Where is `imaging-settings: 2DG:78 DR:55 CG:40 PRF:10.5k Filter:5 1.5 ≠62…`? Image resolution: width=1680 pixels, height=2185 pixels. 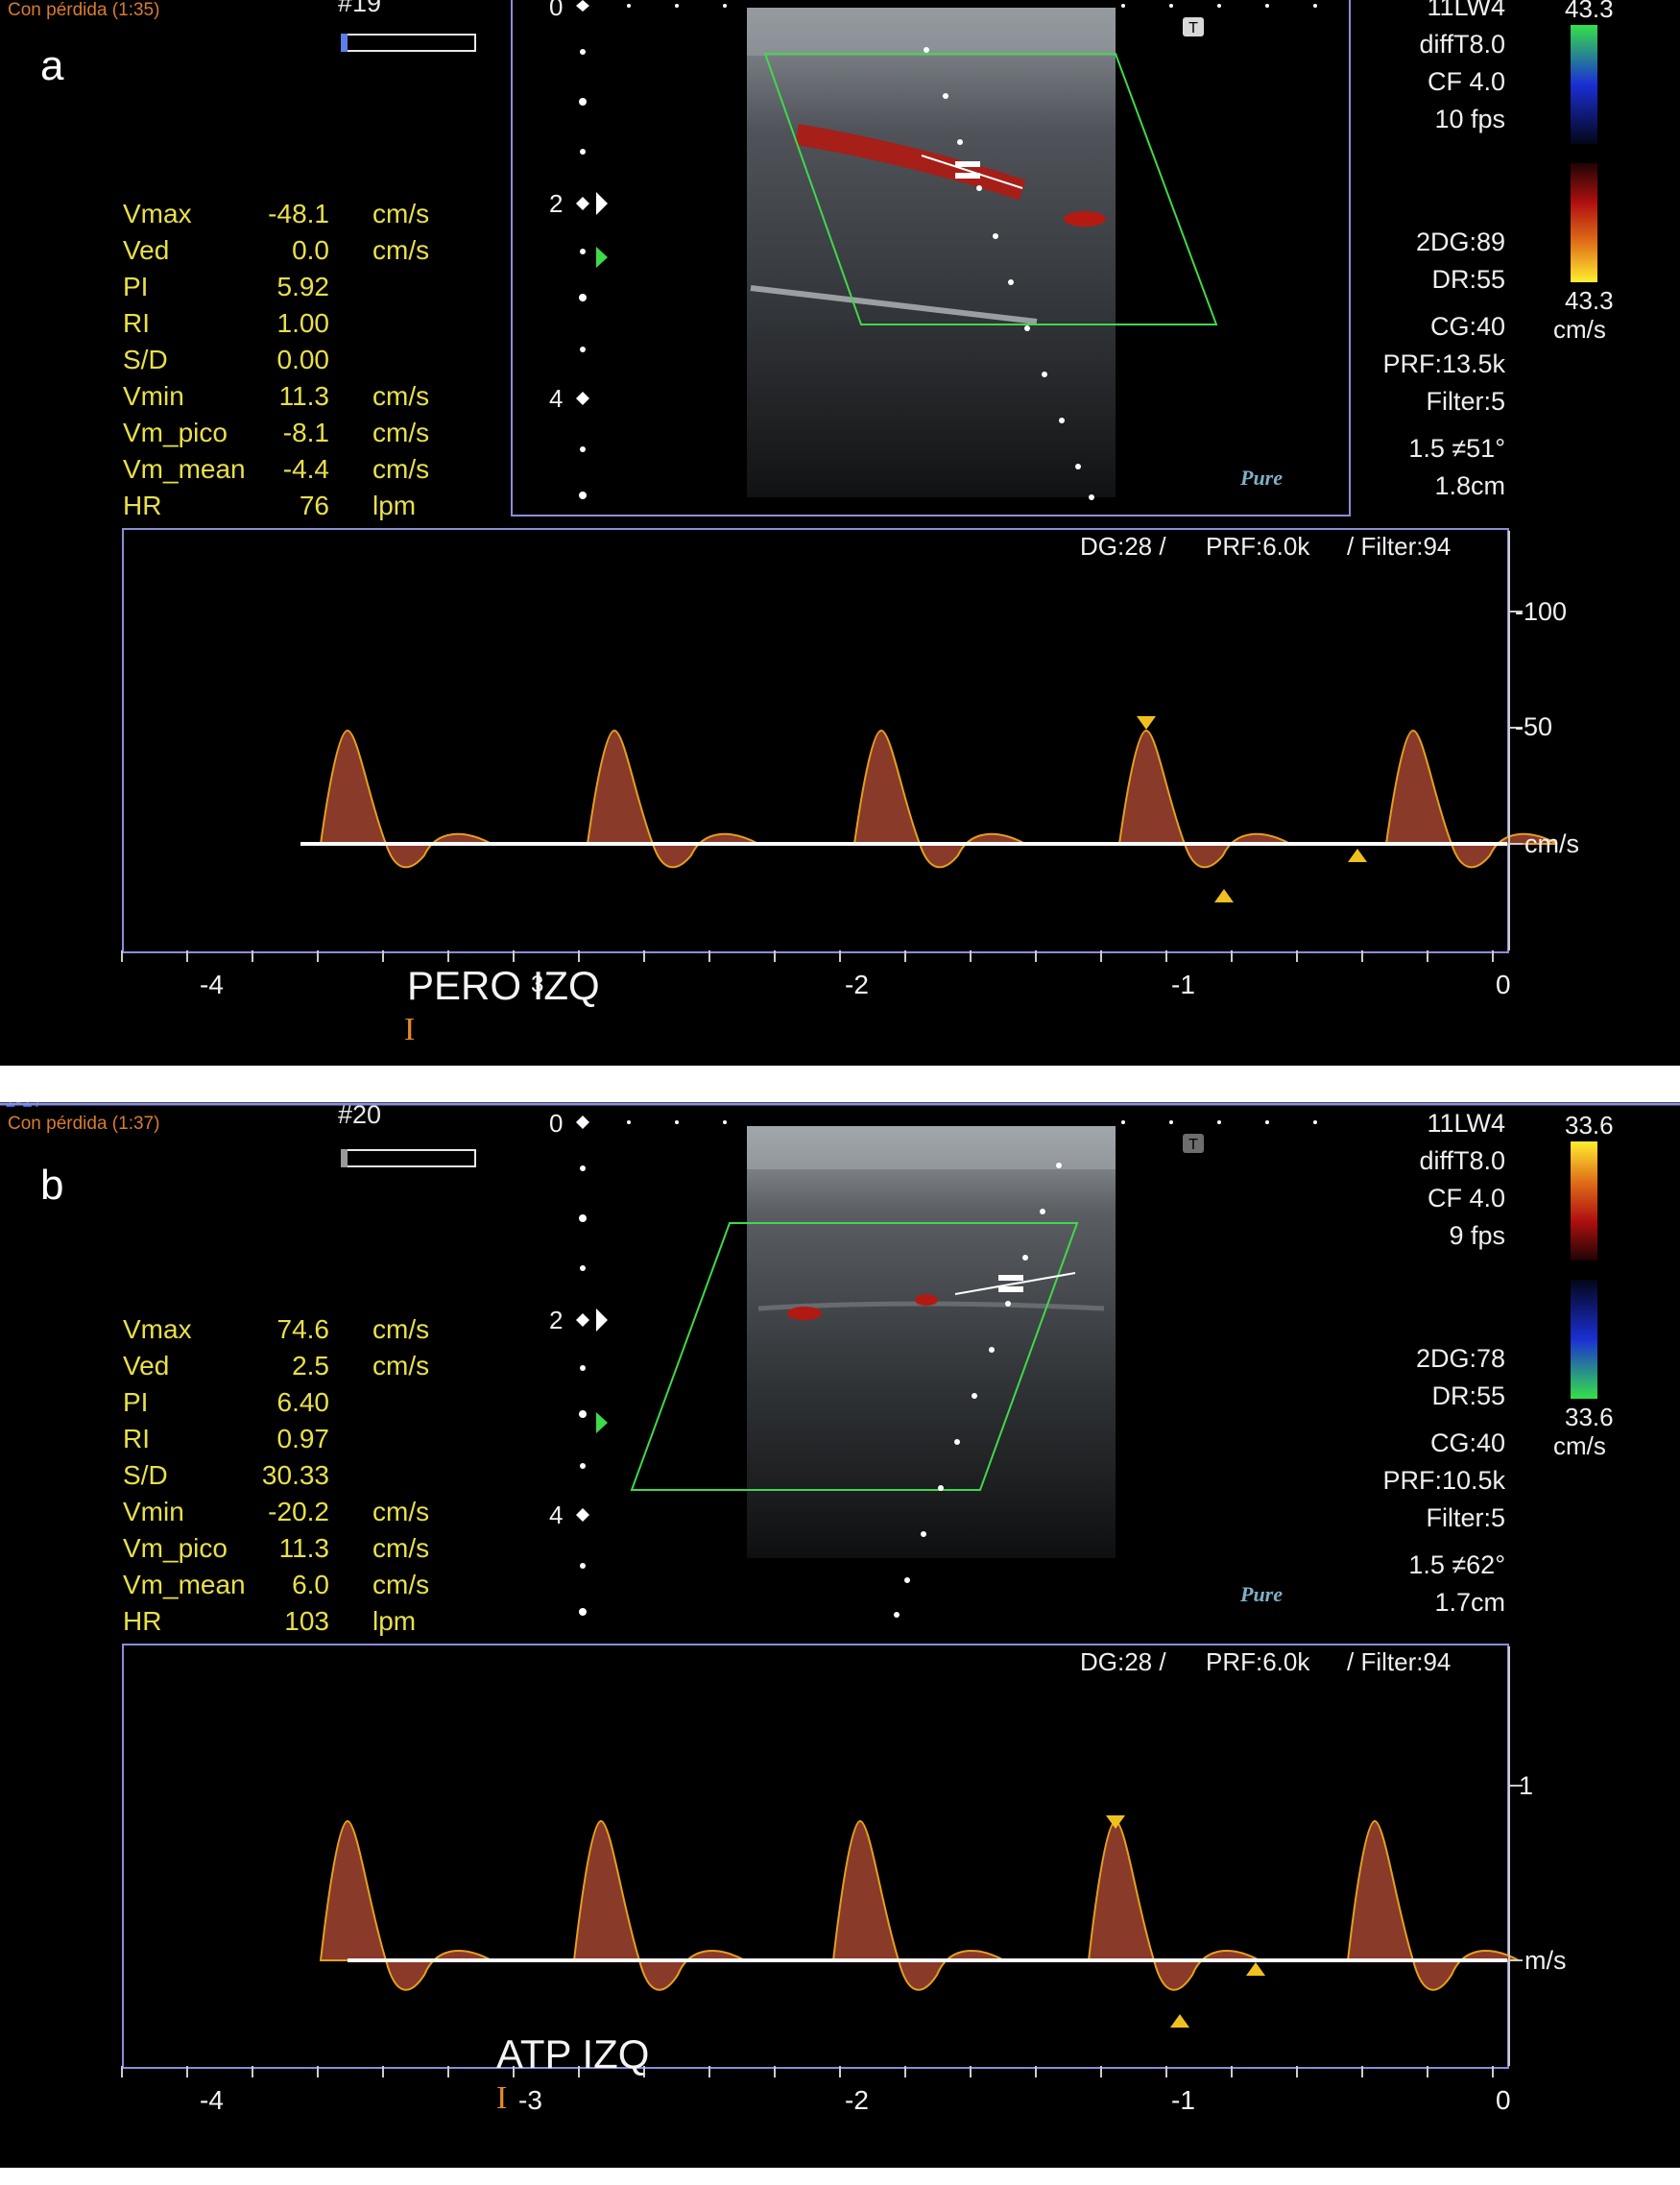 imaging-settings: 2DG:78 DR:55 CG:40 PRF:10.5k Filter:5 1.5 ≠62… is located at coordinates (1443, 1480).